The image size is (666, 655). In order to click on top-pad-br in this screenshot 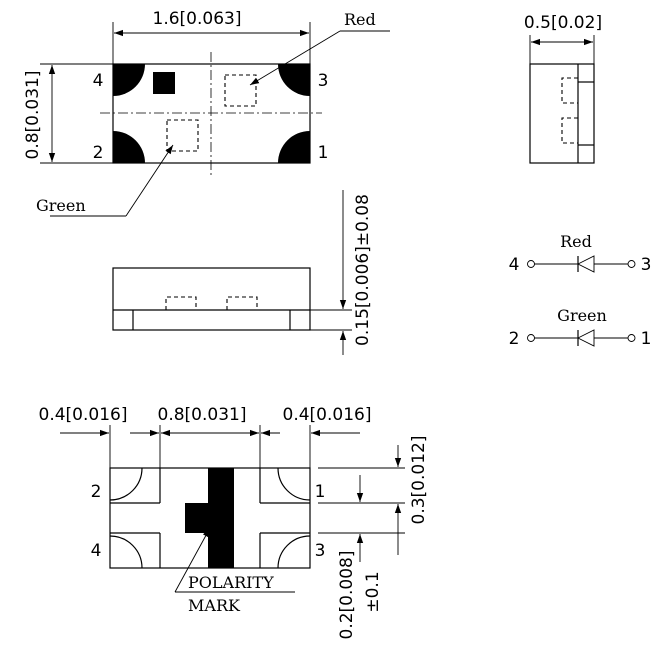, I will do `click(294, 147)`.